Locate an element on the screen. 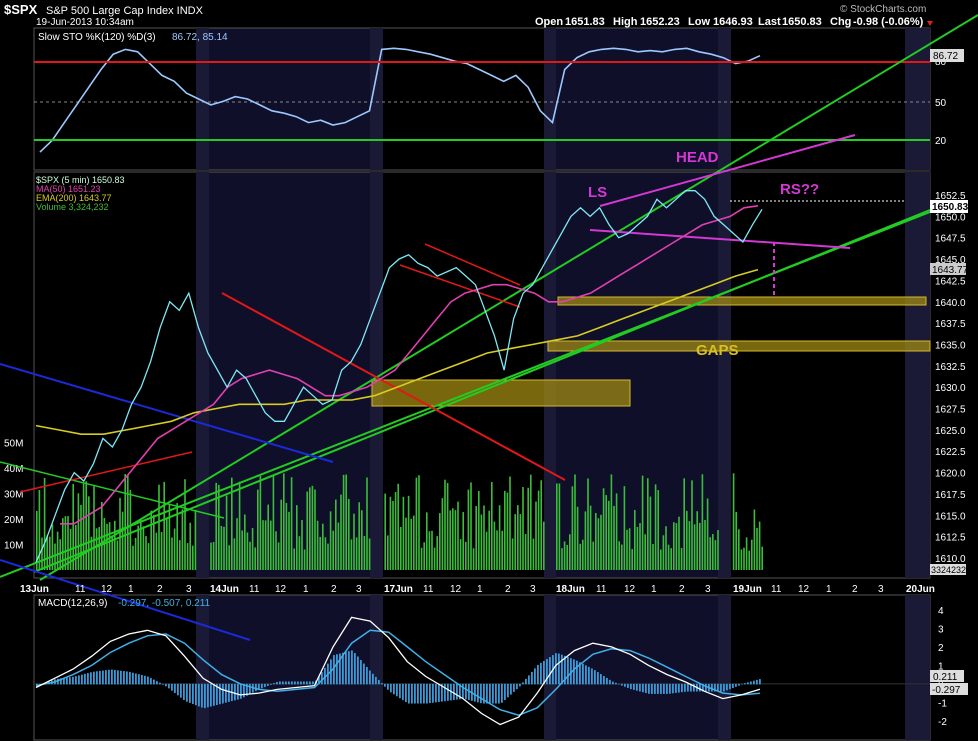  x-label-9: 1 is located at coordinates (306, 589).